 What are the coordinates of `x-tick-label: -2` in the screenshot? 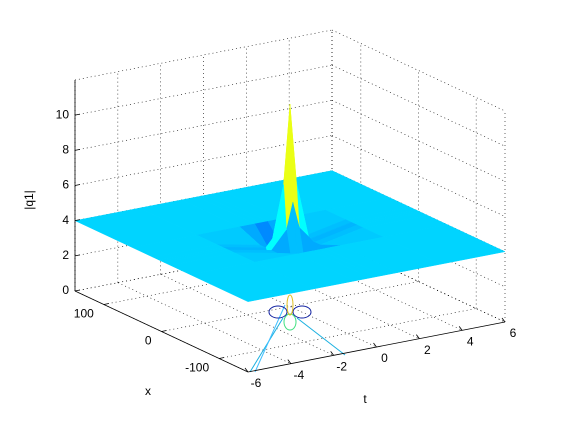 It's located at (341, 367).